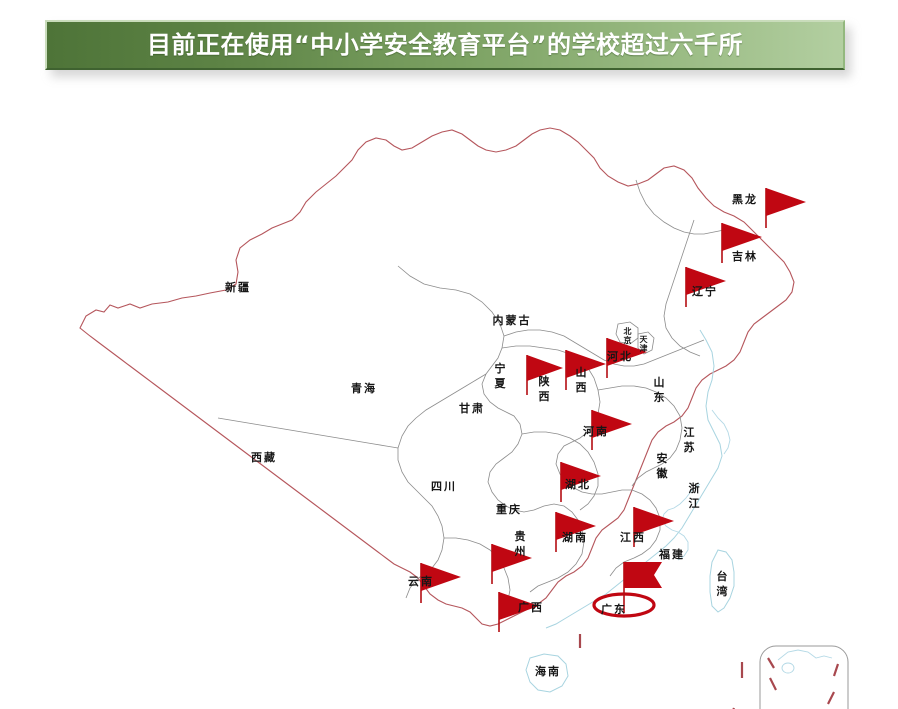 The image size is (898, 709). I want to click on province-label-char: 州, so click(521, 551).